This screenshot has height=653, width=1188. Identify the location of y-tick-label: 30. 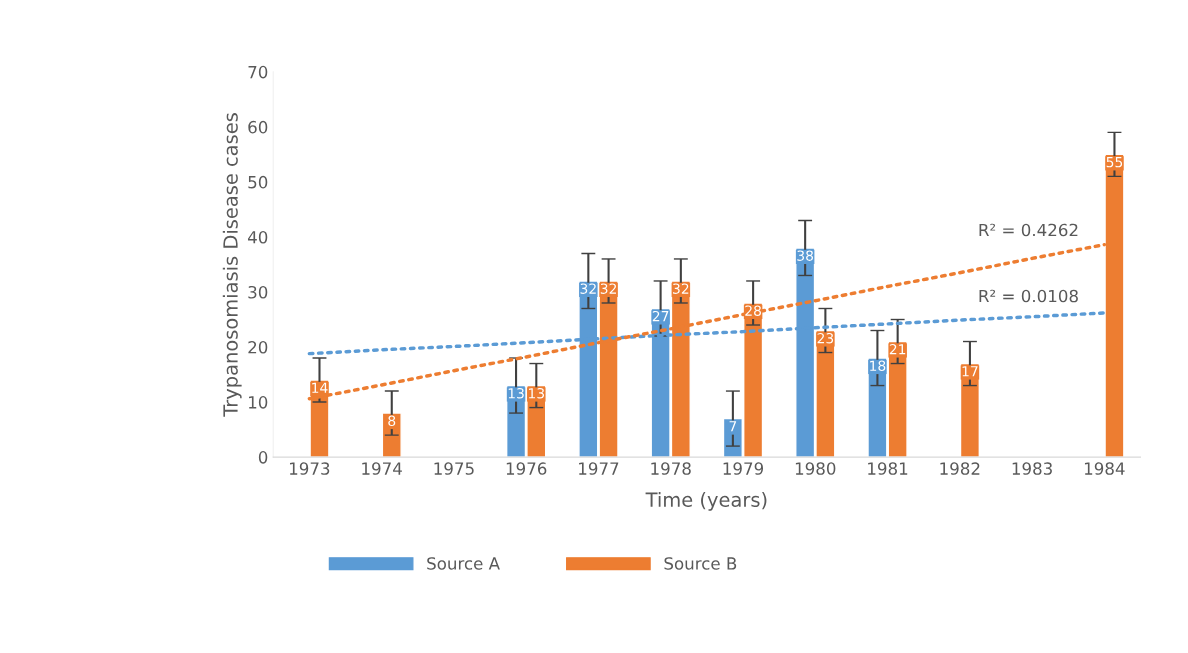
(258, 292).